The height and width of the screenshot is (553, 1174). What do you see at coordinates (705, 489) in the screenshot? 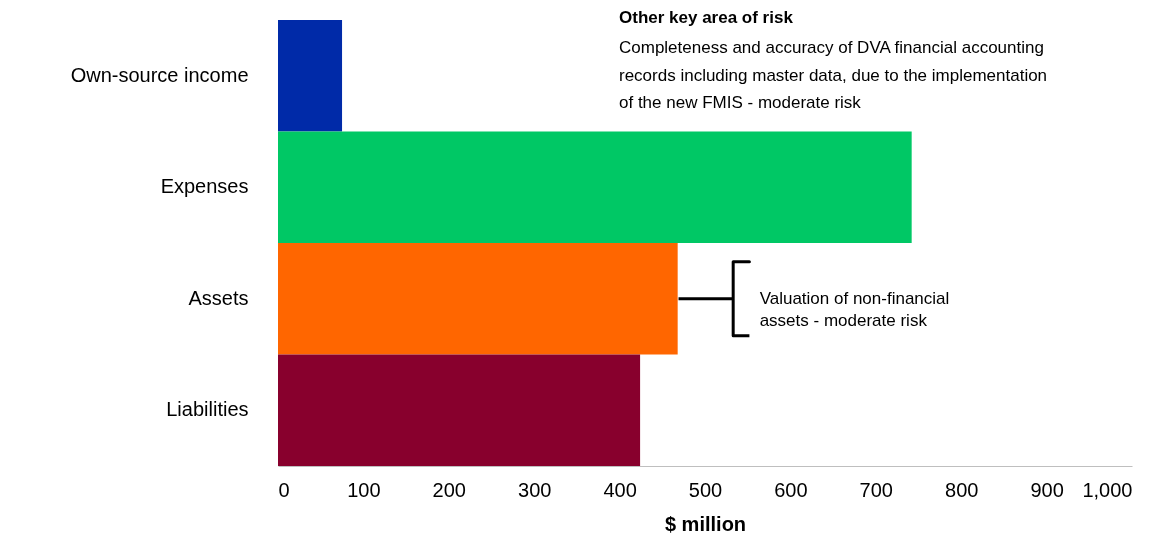
I see `x-tick-label: 500` at bounding box center [705, 489].